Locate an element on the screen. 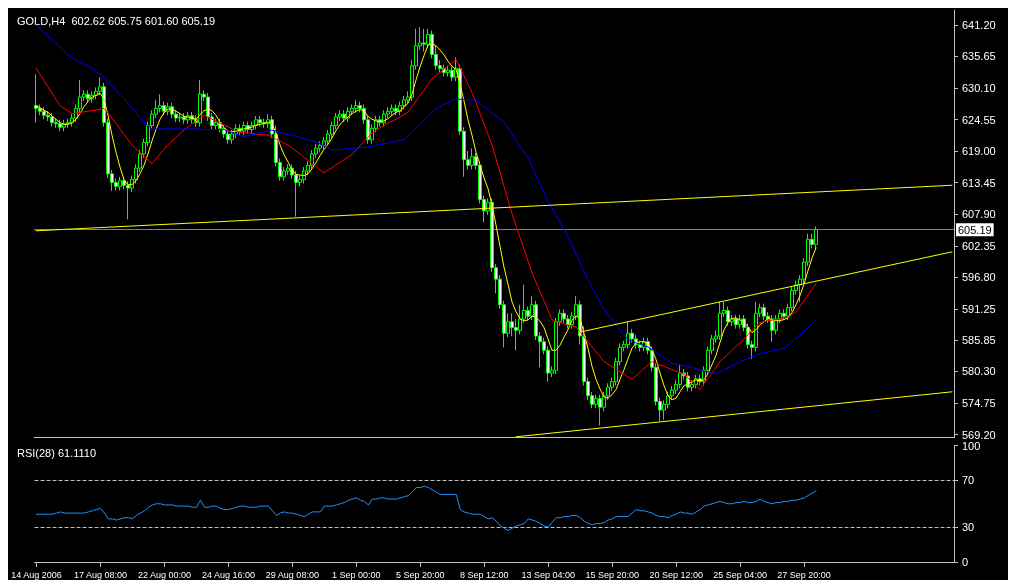 The height and width of the screenshot is (588, 1016). x-tick-label: 20 Sep 12:00 is located at coordinates (676, 574).